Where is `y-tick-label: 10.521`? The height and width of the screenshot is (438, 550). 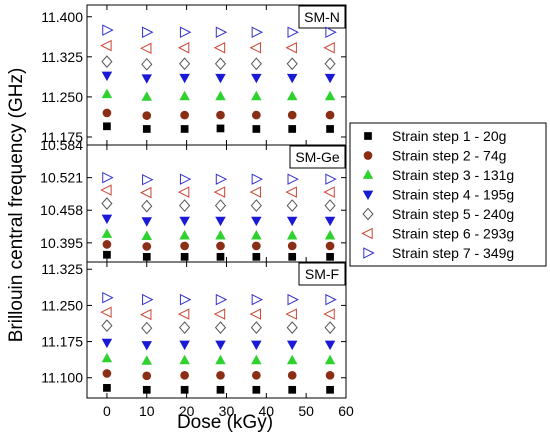 y-tick-label: 10.521 is located at coordinates (61, 178).